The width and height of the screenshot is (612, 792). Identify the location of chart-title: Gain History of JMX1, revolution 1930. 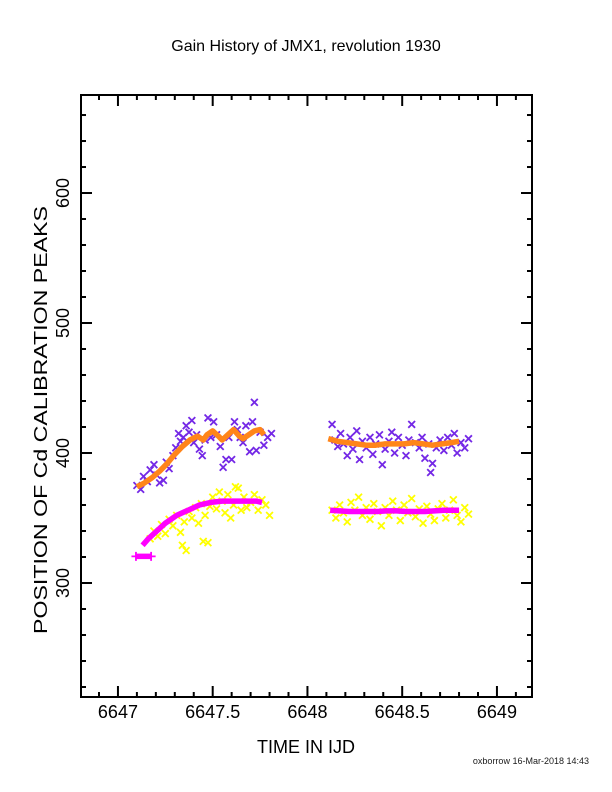
(306, 46).